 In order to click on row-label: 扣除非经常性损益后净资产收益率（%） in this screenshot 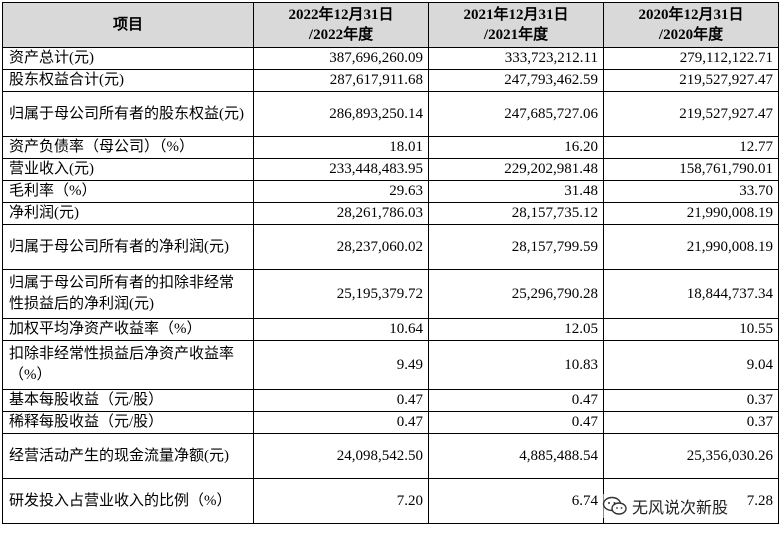, I will do `click(128, 365)`.